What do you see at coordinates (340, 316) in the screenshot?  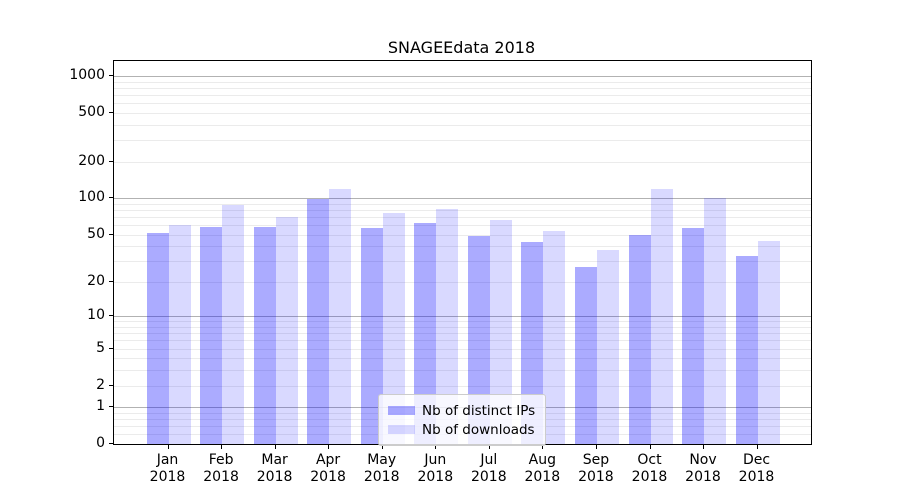 I see `bar-nb-of-downloads-apr-2018` at bounding box center [340, 316].